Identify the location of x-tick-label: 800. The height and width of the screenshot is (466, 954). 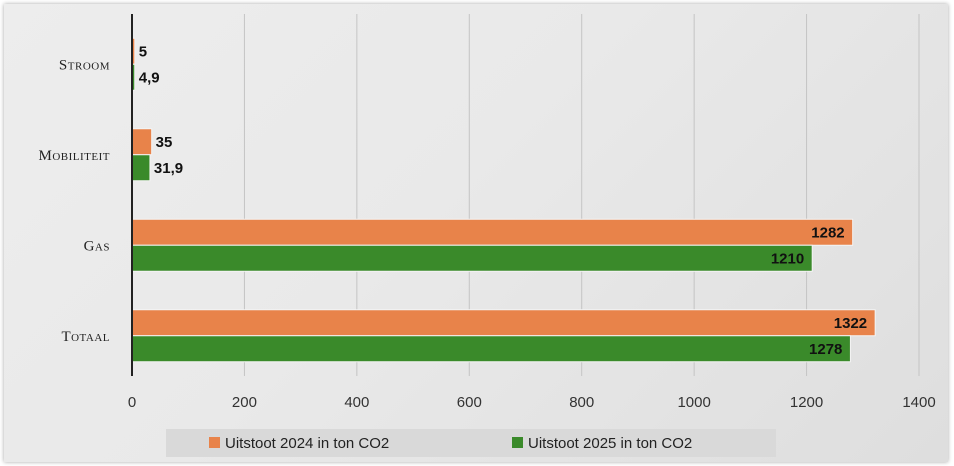
(581, 402).